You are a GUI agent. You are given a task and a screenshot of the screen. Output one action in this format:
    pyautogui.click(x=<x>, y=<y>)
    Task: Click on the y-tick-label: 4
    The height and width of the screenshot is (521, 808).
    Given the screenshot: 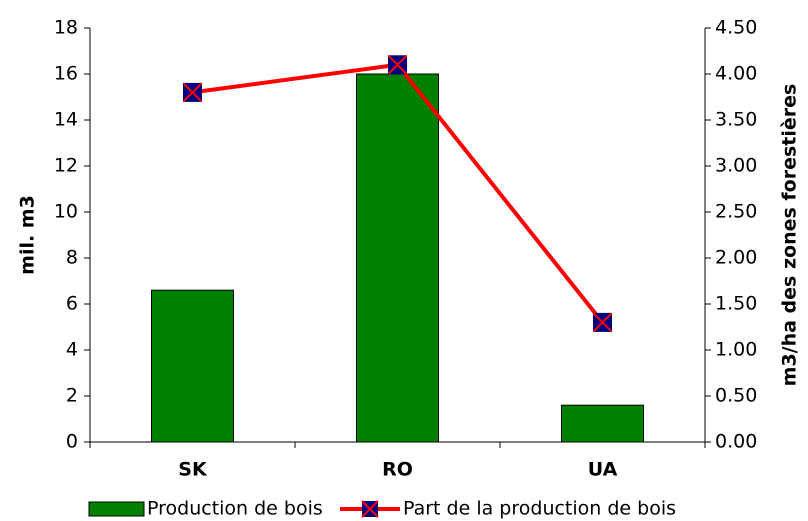 What is the action you would take?
    pyautogui.click(x=72, y=350)
    